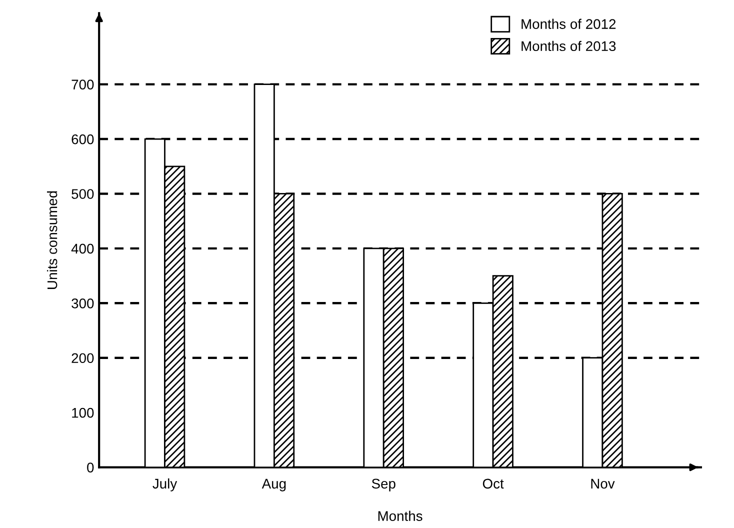  Describe the element at coordinates (569, 23) in the screenshot. I see `legend-label: Months of 2012` at that location.